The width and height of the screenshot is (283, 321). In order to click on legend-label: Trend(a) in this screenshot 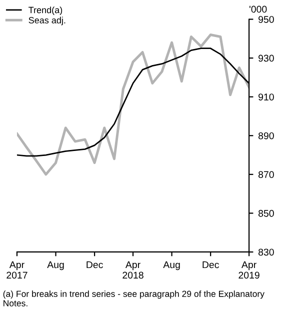, I will do `click(45, 10)`.